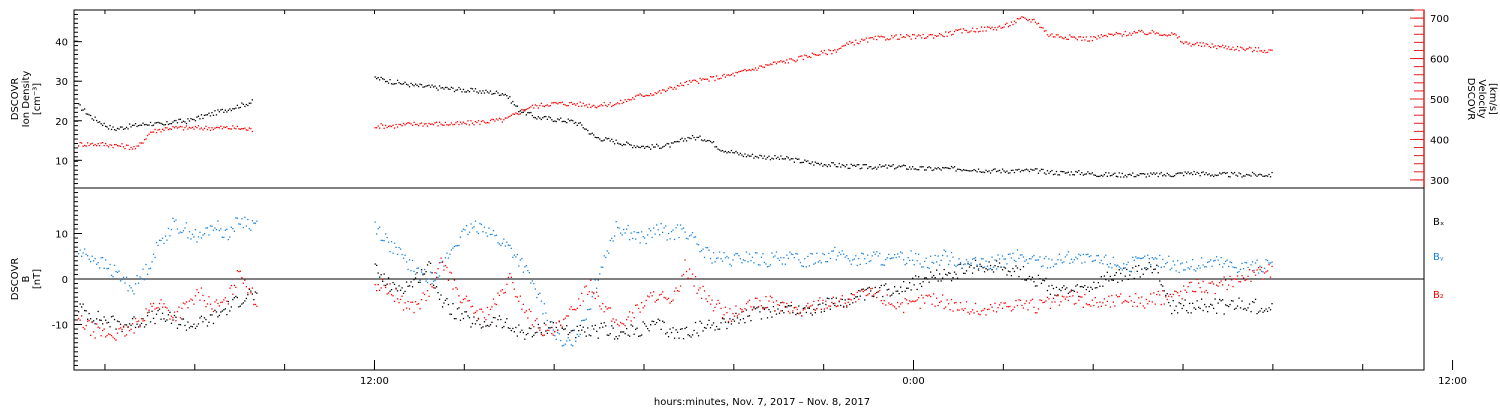 This screenshot has height=410, width=1500. What do you see at coordinates (1470, 99) in the screenshot?
I see `ylabel-right-line: DSCOVR` at bounding box center [1470, 99].